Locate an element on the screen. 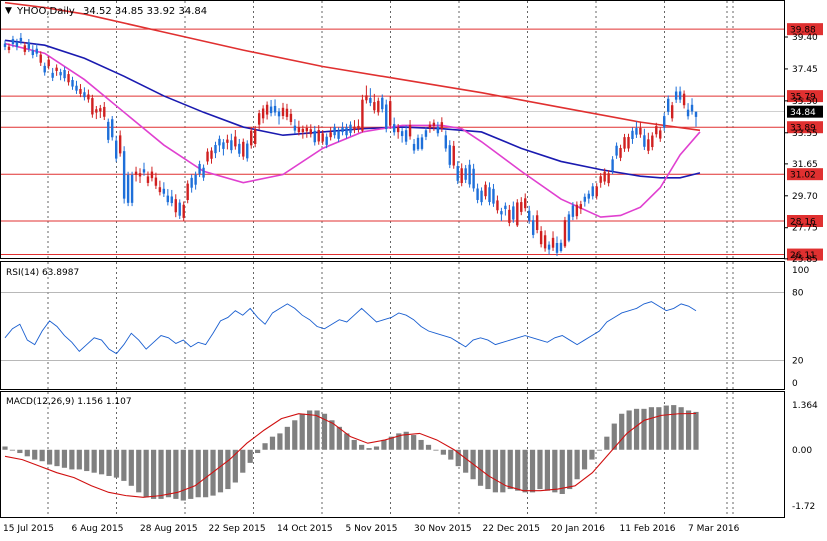 Image resolution: width=827 pixels, height=541 pixels. macd-histogram is located at coordinates (350, 453).